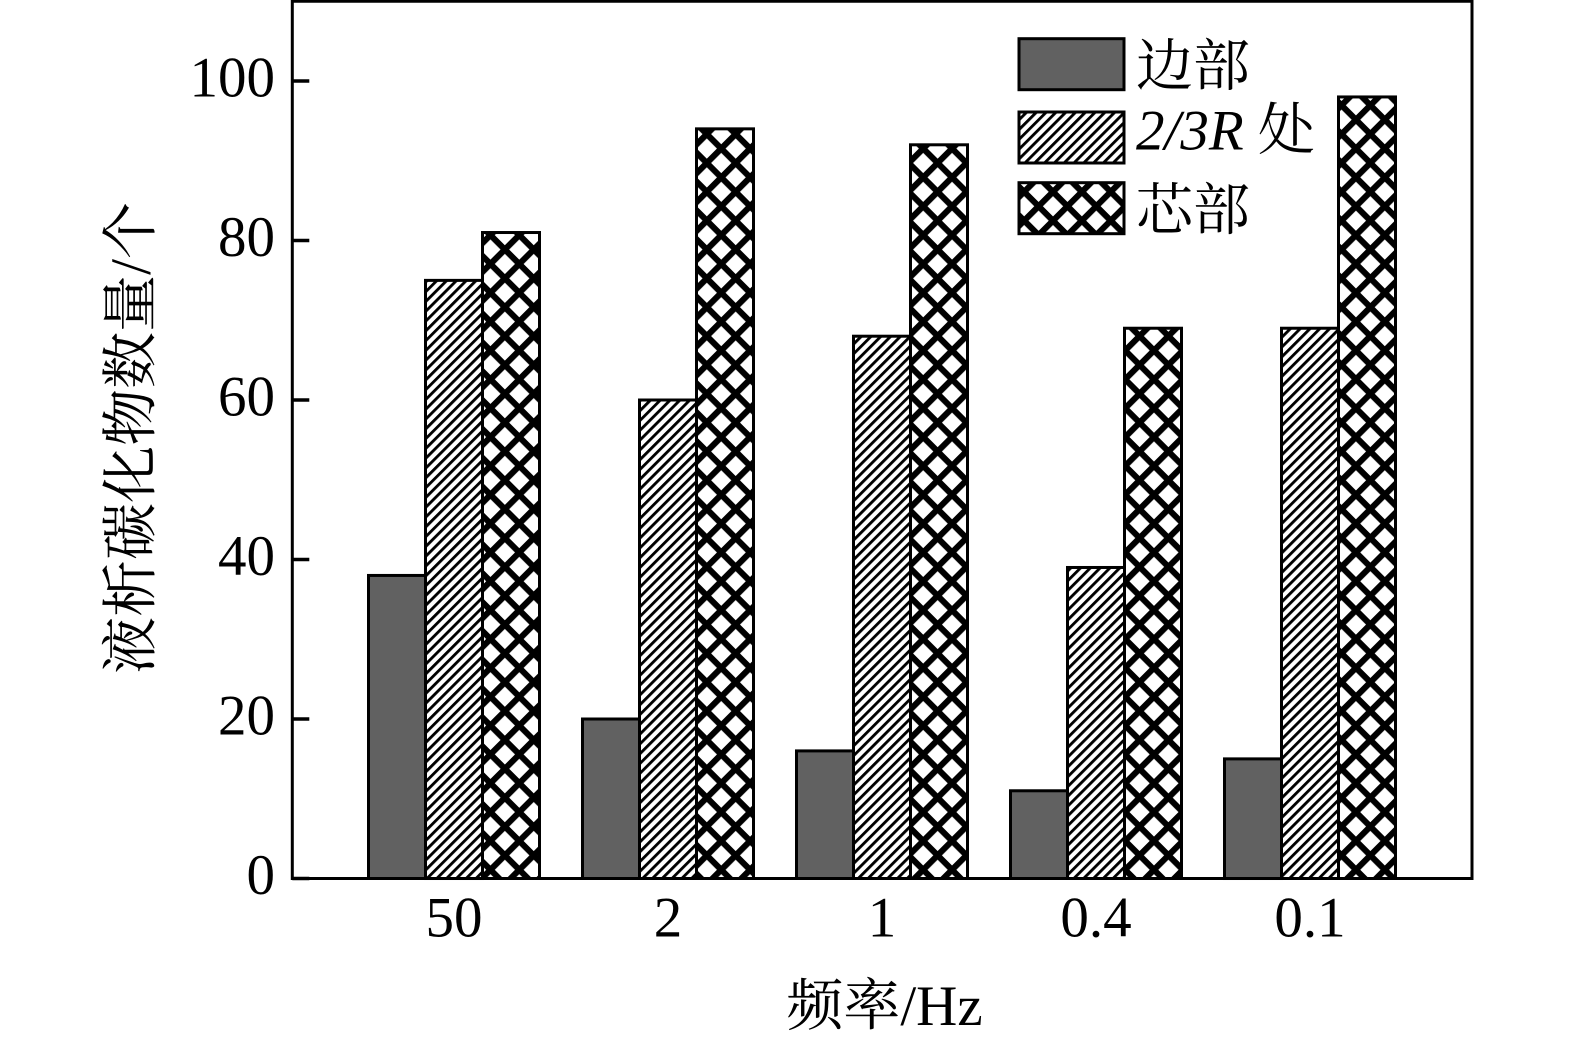 The width and height of the screenshot is (1575, 1042). Describe the element at coordinates (1095, 918) in the screenshot. I see `x-tick-label: 0.4` at that location.